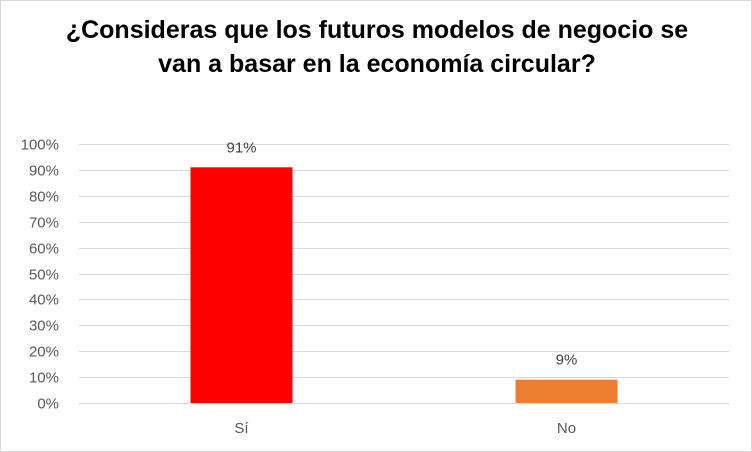 Image resolution: width=752 pixels, height=452 pixels. Describe the element at coordinates (44, 197) in the screenshot. I see `y-tick-label: 80%` at that location.